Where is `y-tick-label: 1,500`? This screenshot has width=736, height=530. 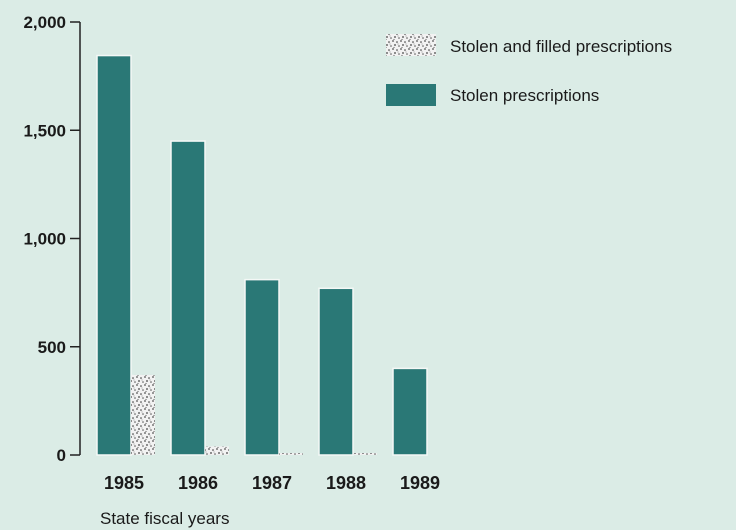 y-tick-label: 1,500 is located at coordinates (44, 130).